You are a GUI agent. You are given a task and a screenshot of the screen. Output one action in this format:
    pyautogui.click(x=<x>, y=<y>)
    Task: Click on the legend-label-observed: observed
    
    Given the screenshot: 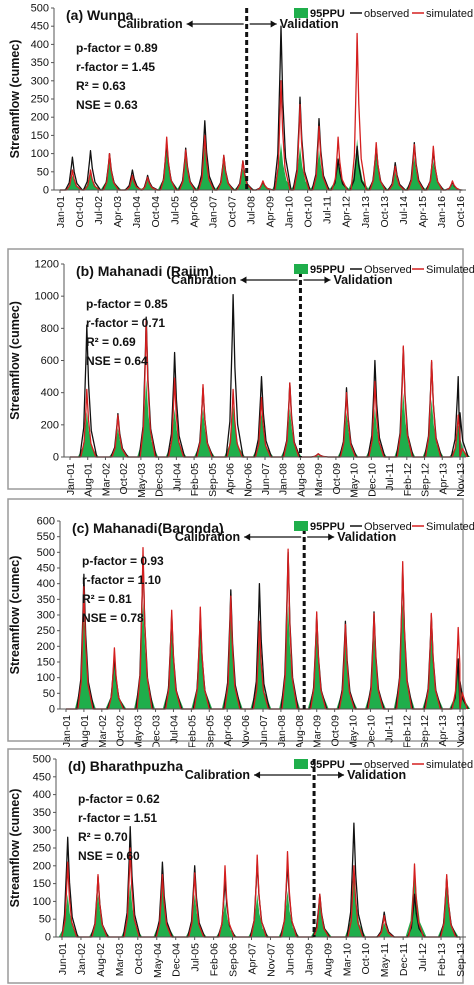 What is the action you would take?
    pyautogui.click(x=386, y=14)
    